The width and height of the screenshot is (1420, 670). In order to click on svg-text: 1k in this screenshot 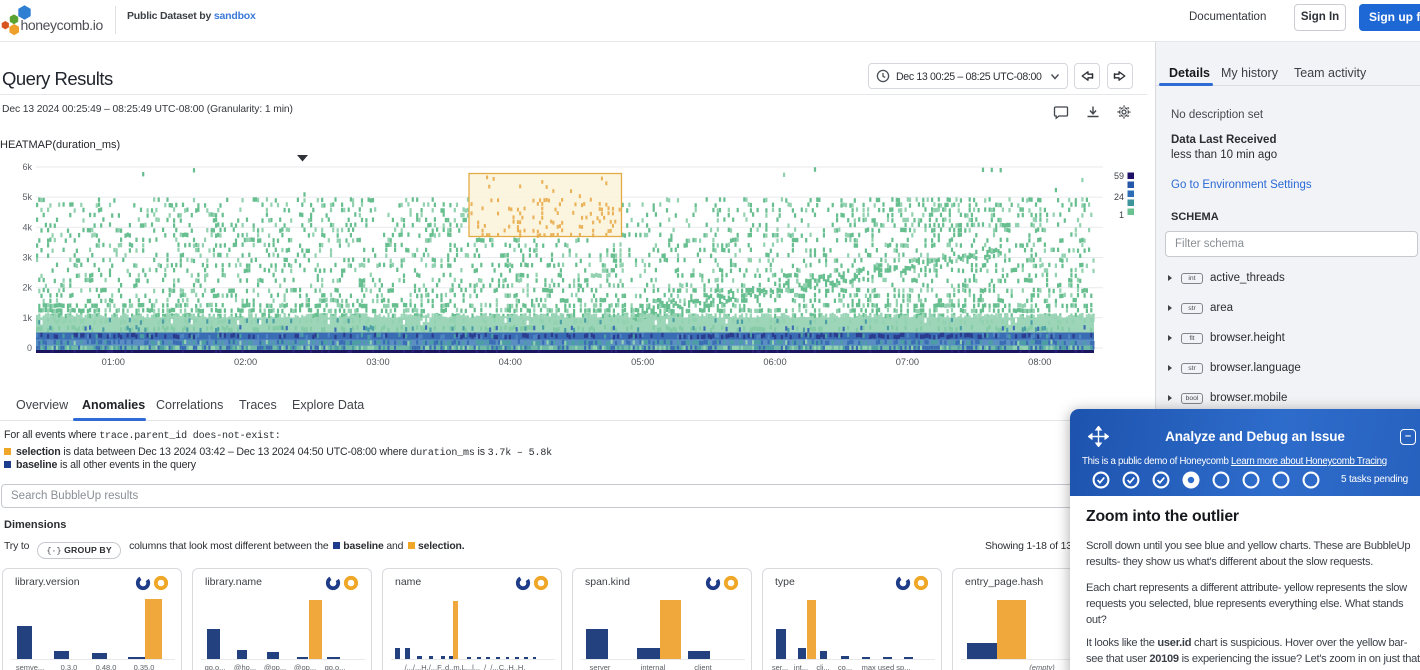, I will do `click(27, 318)`.